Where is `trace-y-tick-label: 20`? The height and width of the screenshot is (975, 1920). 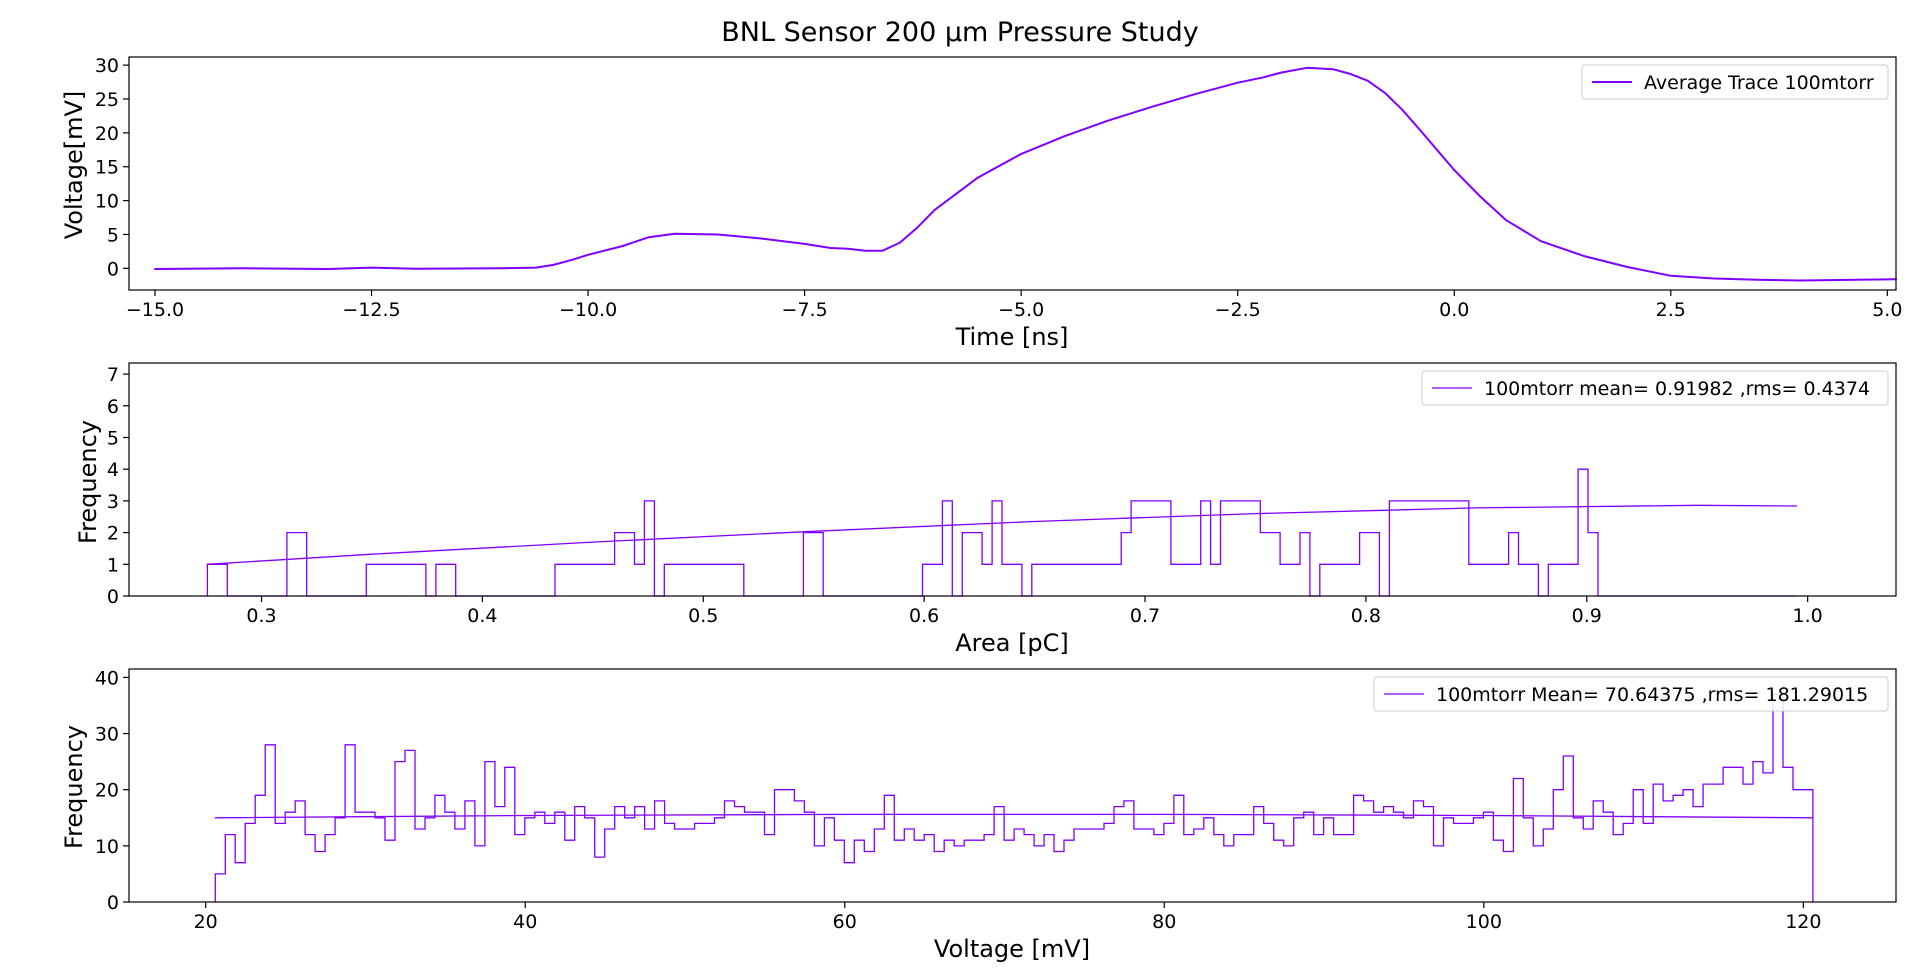 trace-y-tick-label: 20 is located at coordinates (107, 134).